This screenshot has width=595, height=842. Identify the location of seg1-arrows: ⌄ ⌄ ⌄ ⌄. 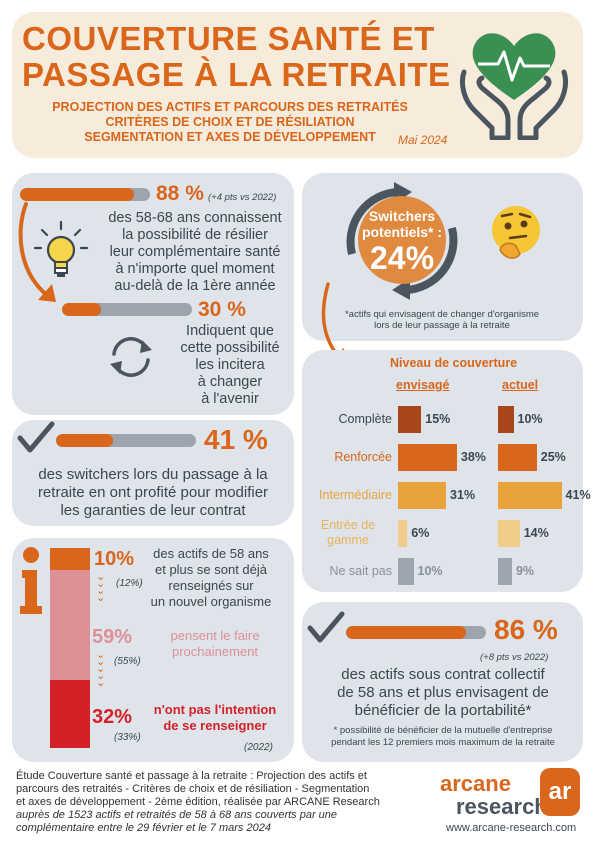
(101, 587).